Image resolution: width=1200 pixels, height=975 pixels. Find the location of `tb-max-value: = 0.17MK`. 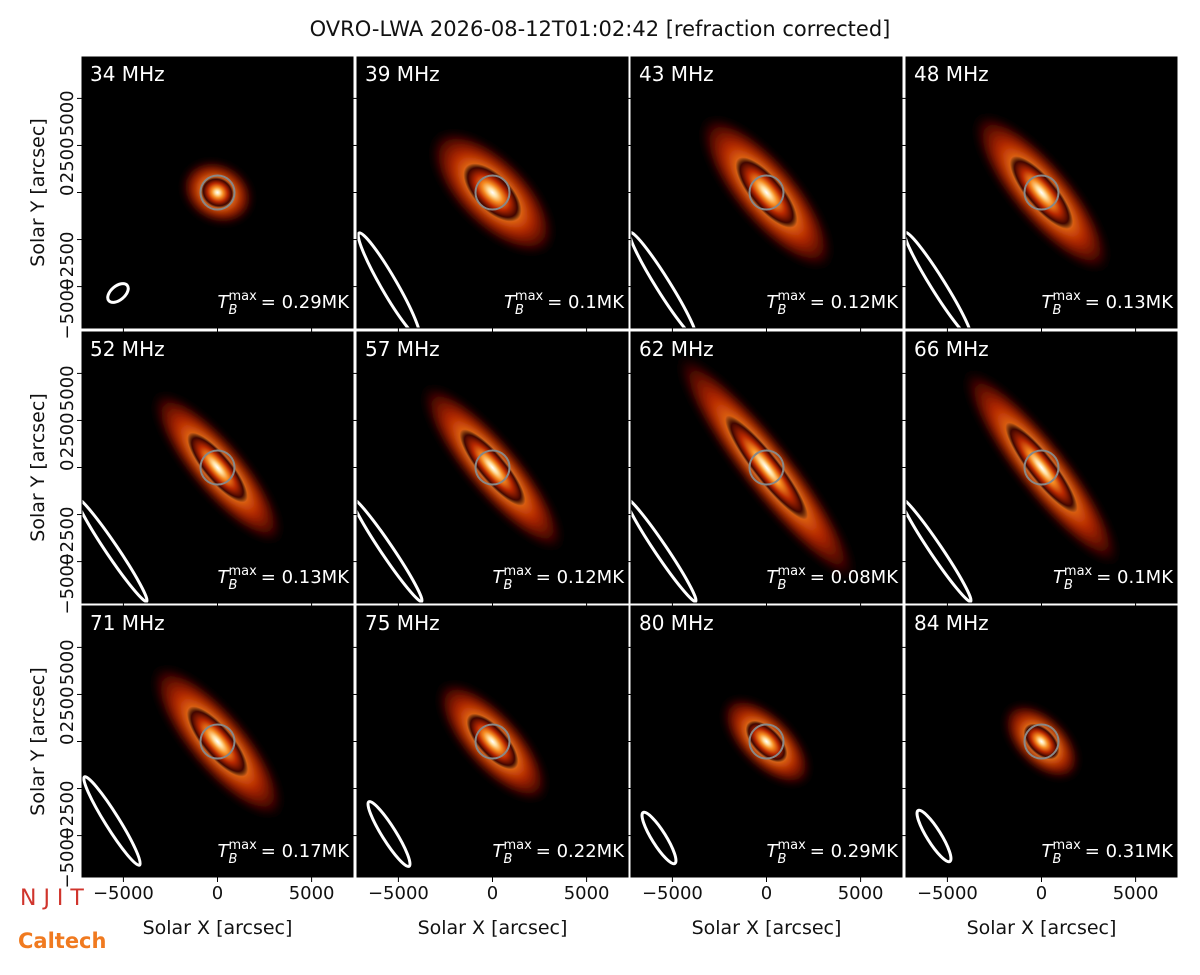

tb-max-value: = 0.17MK is located at coordinates (305, 851).